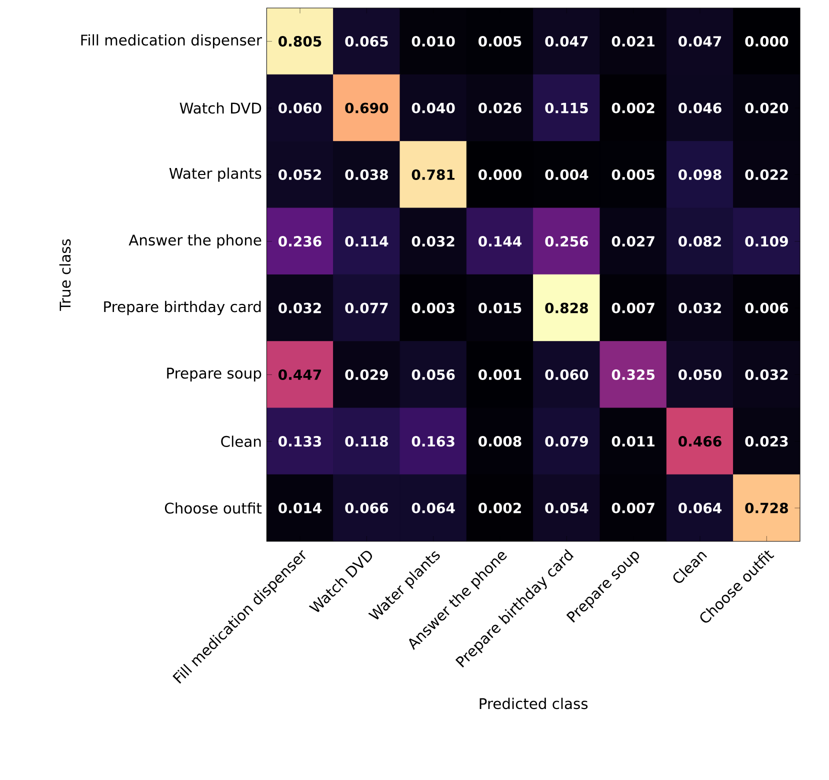 The width and height of the screenshot is (829, 780). What do you see at coordinates (215, 175) in the screenshot?
I see `y-tick-label: Water plants` at bounding box center [215, 175].